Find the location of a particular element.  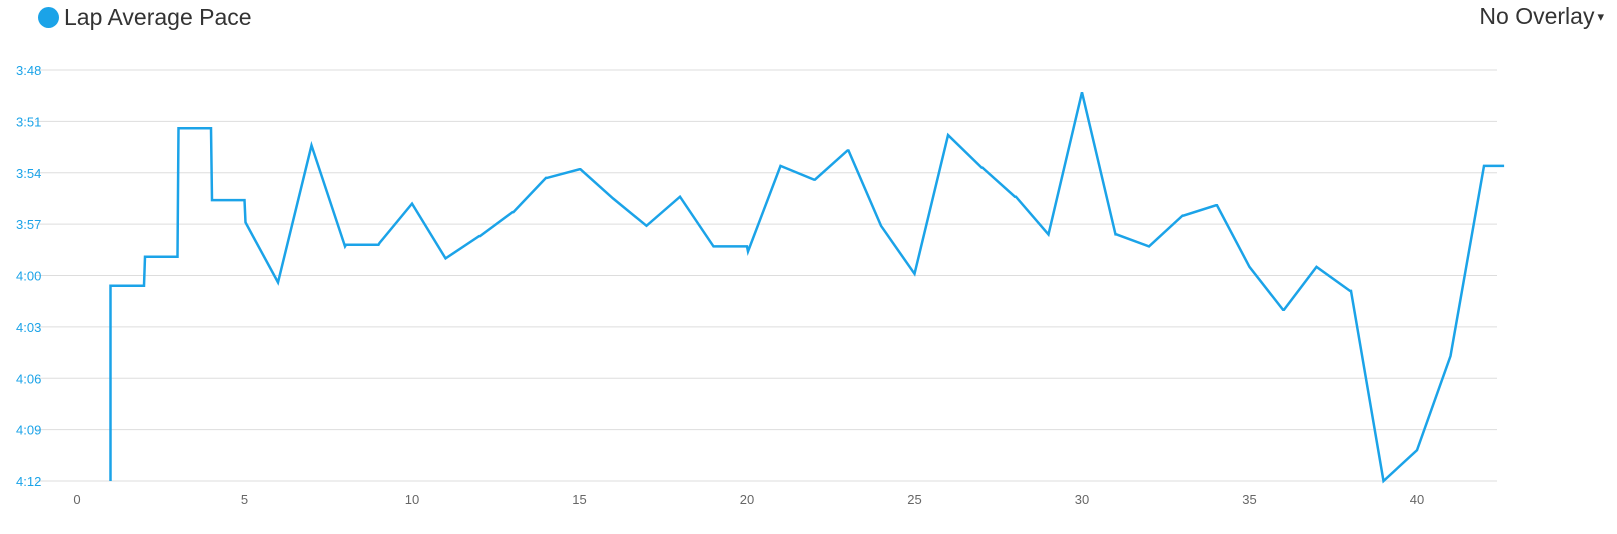

y-tick-label: 4:03 is located at coordinates (28, 327).